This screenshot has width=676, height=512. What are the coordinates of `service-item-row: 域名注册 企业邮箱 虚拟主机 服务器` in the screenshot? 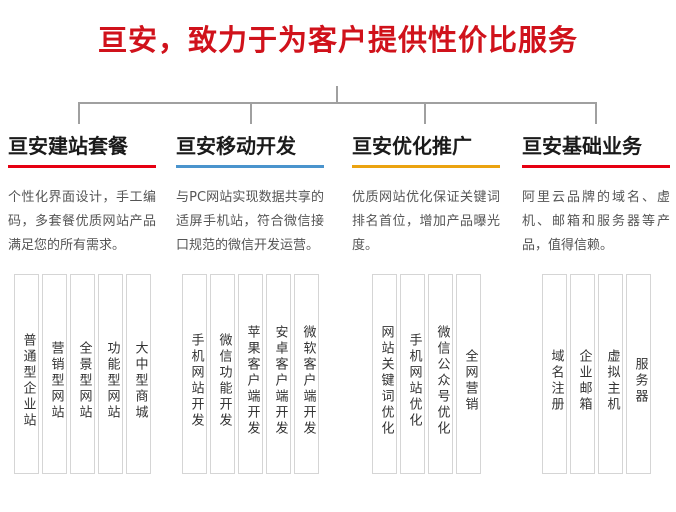 It's located at (596, 374).